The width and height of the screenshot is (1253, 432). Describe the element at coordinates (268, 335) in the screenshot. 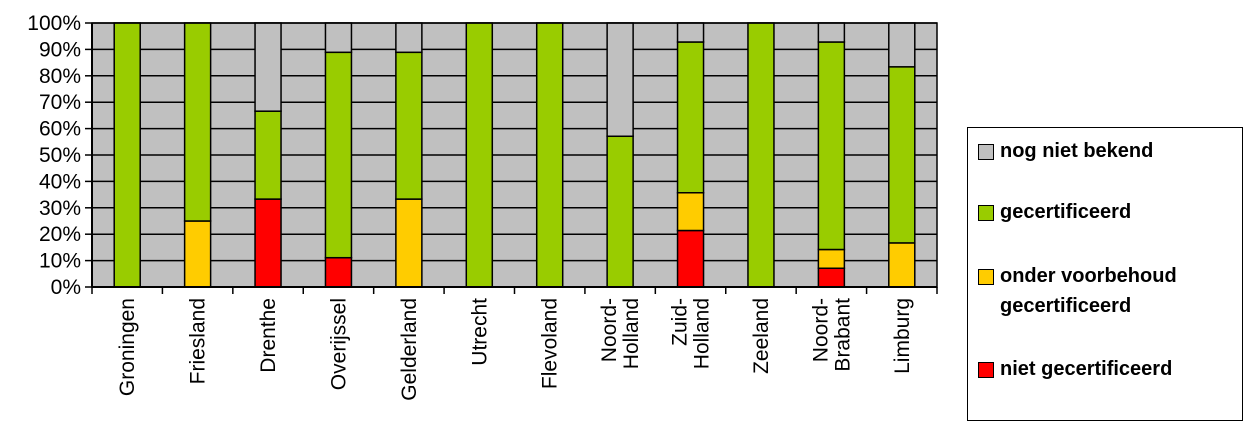

I see `x-tick-label: Drenthe` at that location.